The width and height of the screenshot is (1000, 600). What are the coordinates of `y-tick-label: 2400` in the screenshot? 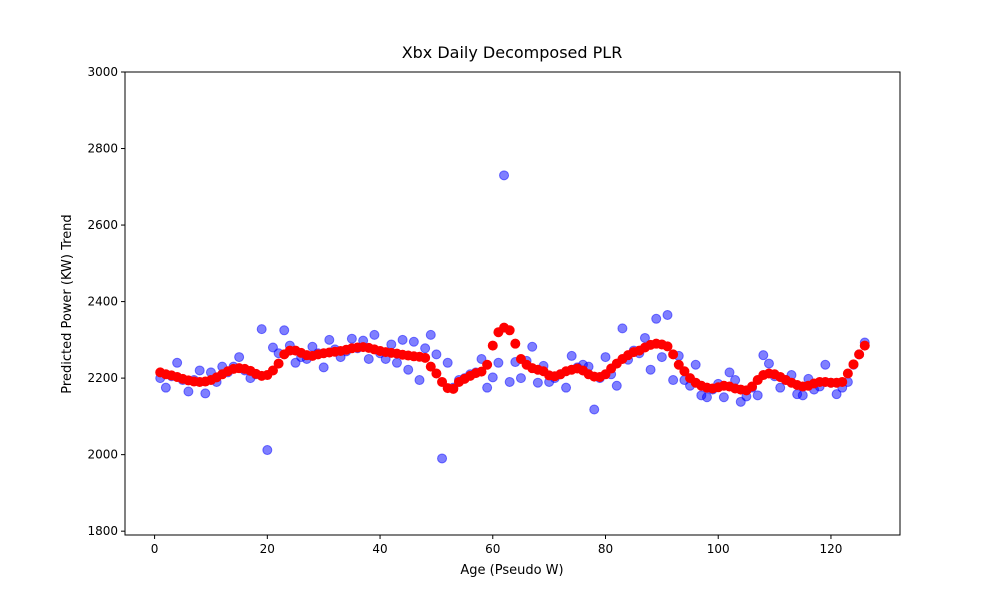 It's located at (102, 302).